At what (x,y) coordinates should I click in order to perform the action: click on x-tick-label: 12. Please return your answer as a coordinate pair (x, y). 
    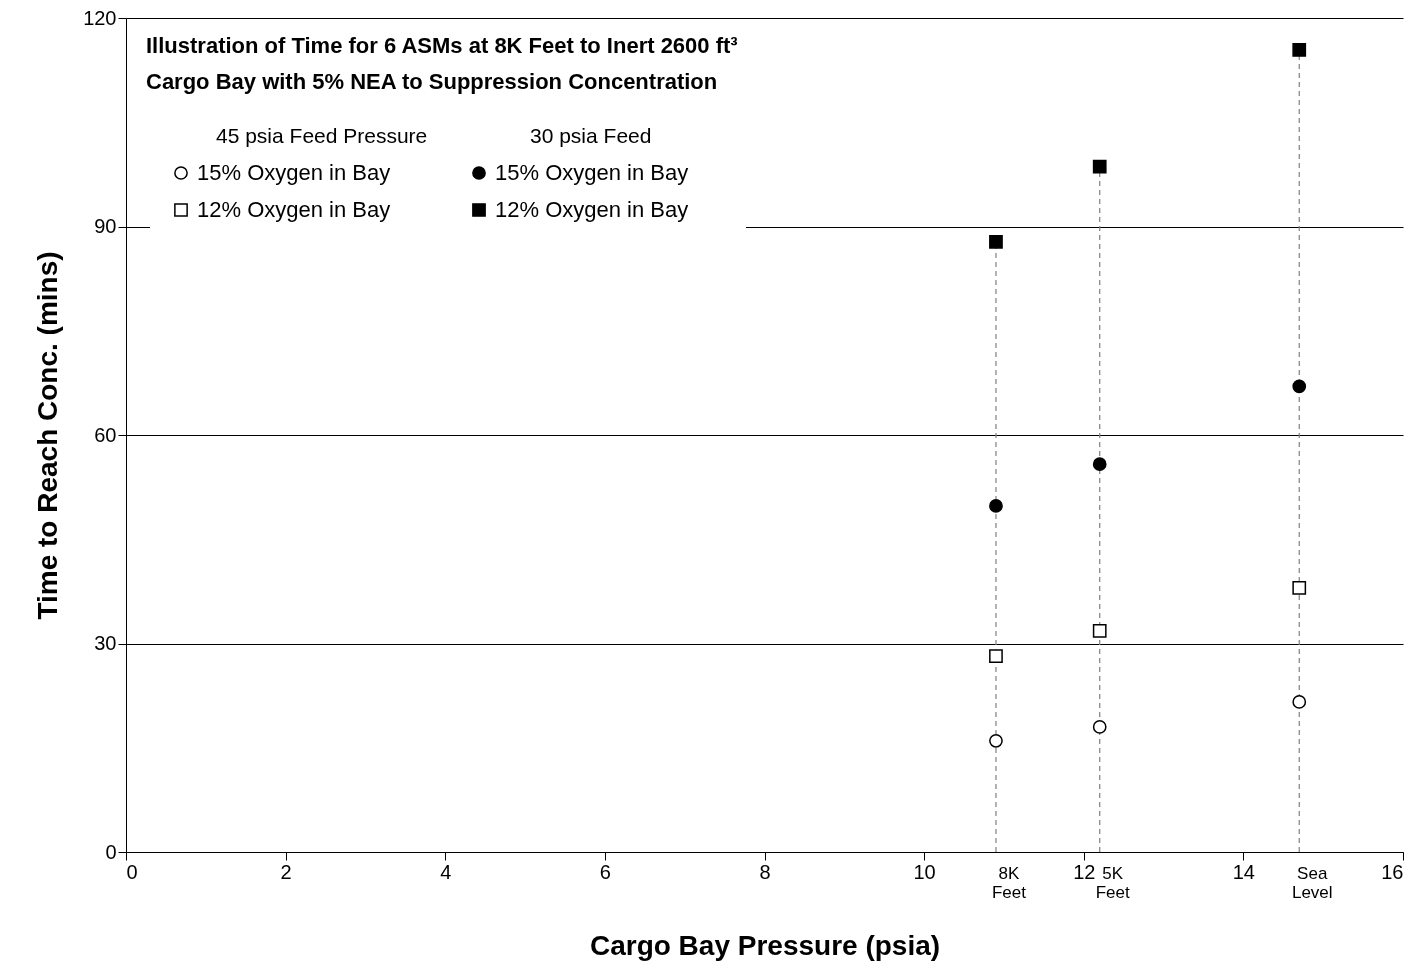
    Looking at the image, I should click on (1084, 871).